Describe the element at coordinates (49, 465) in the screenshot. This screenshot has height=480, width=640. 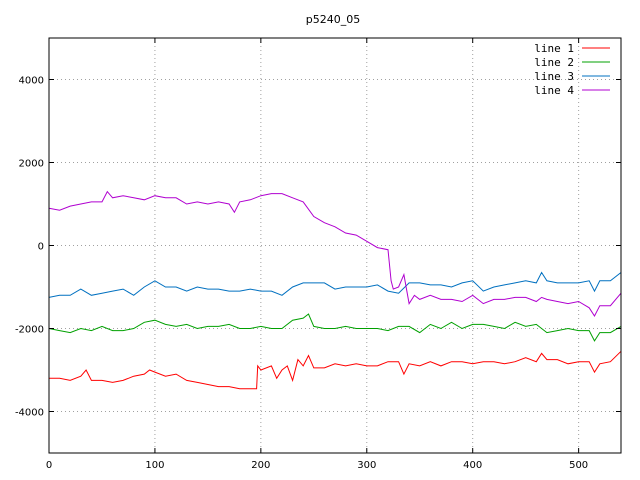
I see `x-tick-label: 0` at that location.